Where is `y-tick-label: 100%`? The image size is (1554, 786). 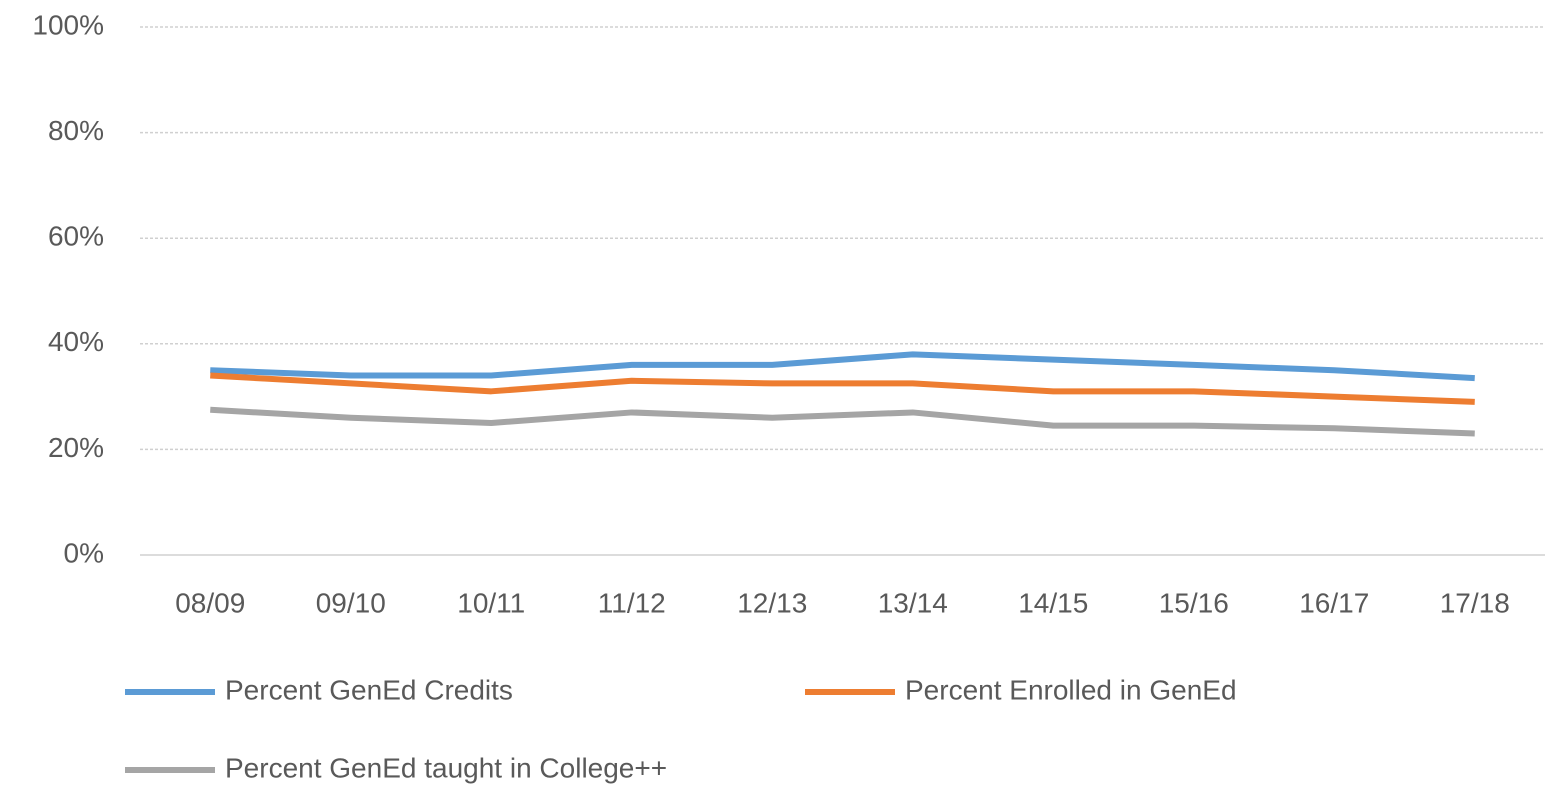
y-tick-label: 100% is located at coordinates (68, 24).